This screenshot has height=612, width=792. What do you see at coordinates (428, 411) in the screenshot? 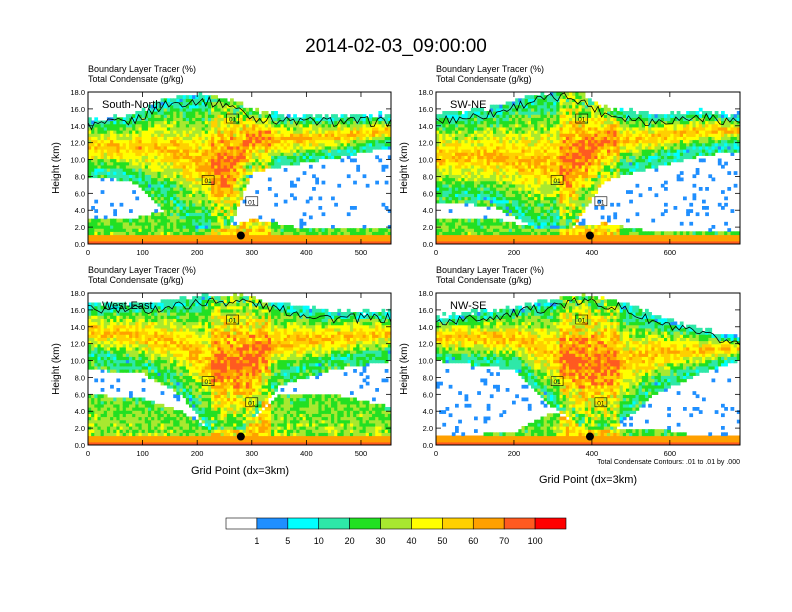
I see `panel-4-ytick-label: 4.0` at bounding box center [428, 411].